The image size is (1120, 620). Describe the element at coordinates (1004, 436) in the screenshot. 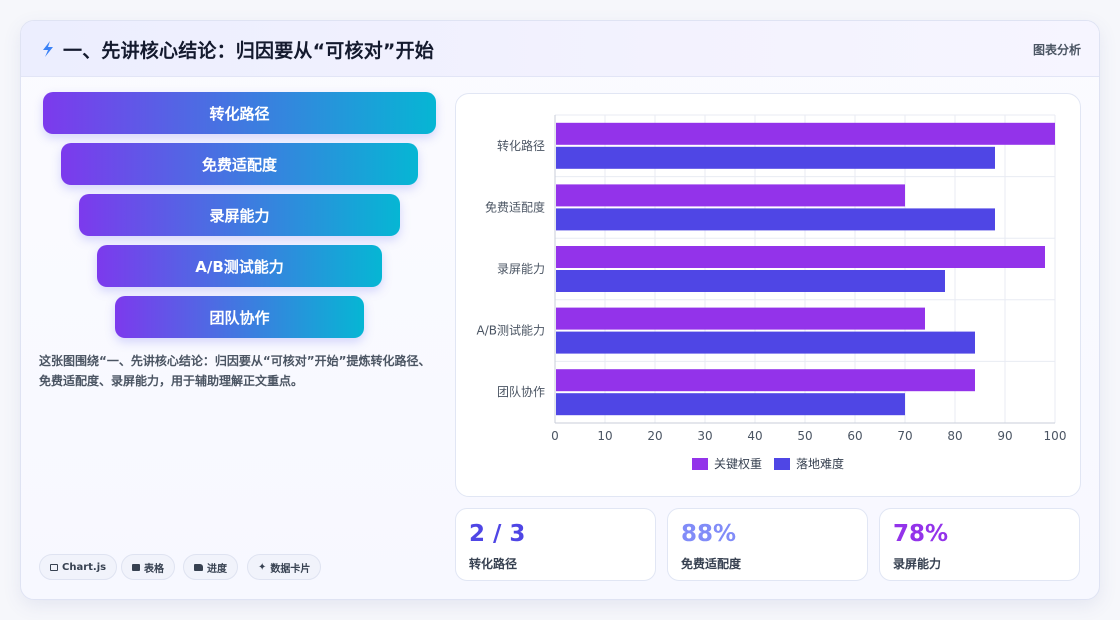

I see `x-tick-label: 90` at that location.